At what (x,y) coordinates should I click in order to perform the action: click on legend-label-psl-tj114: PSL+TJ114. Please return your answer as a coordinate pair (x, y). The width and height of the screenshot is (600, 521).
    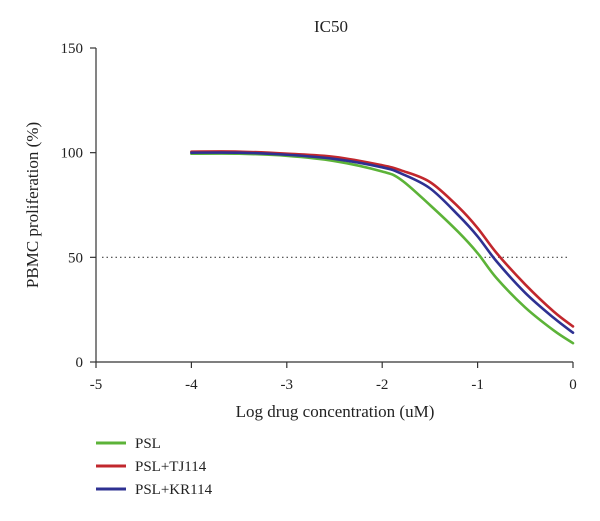
    Looking at the image, I should click on (171, 467).